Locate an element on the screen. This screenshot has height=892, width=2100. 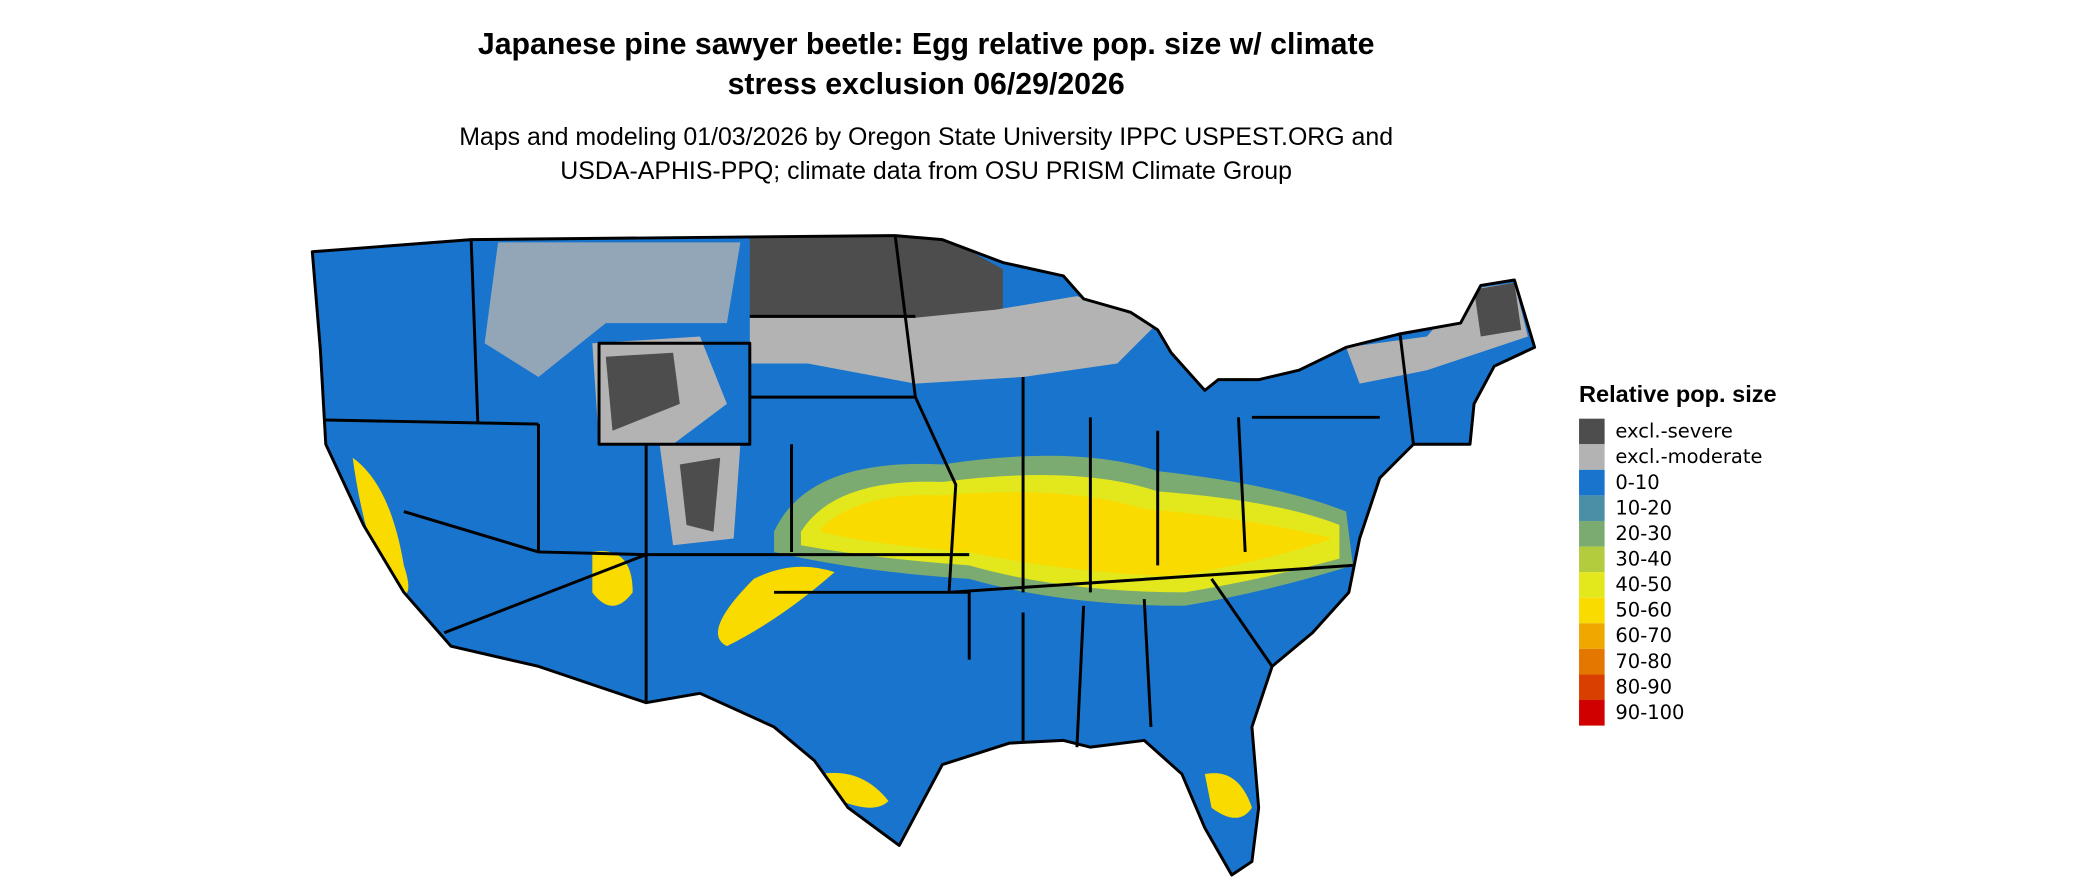
title-line: stress exclusion 06/29/2026 is located at coordinates (926, 84).